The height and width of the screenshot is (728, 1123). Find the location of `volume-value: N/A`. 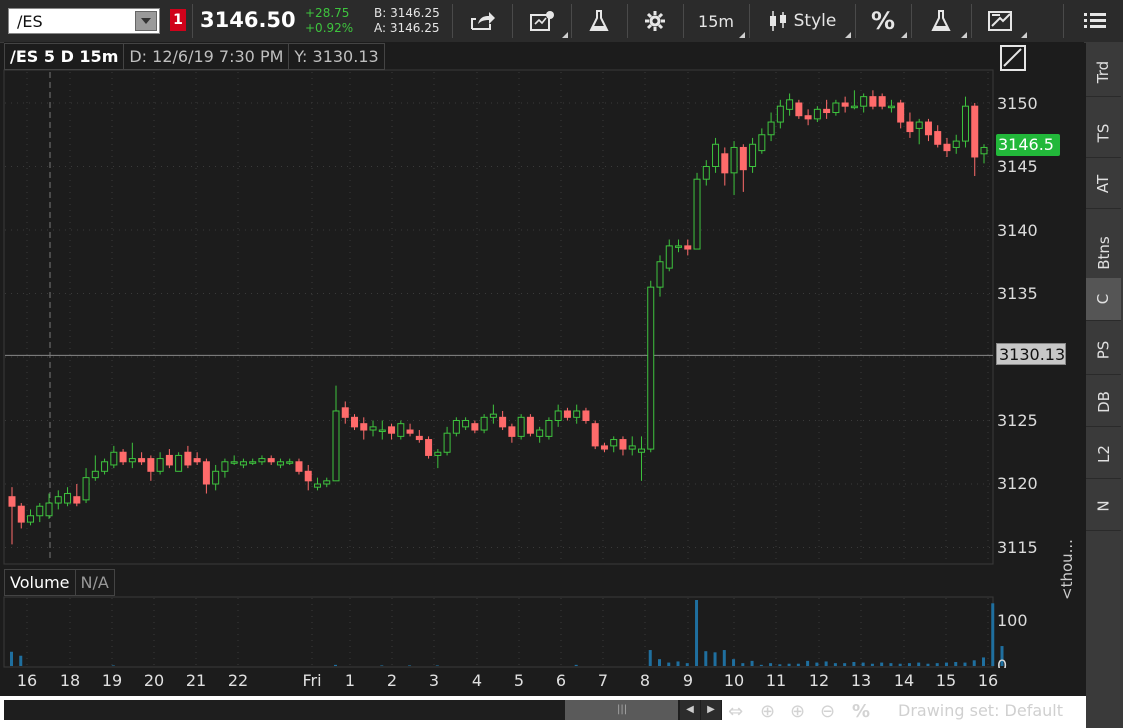

volume-value: N/A is located at coordinates (95, 582).